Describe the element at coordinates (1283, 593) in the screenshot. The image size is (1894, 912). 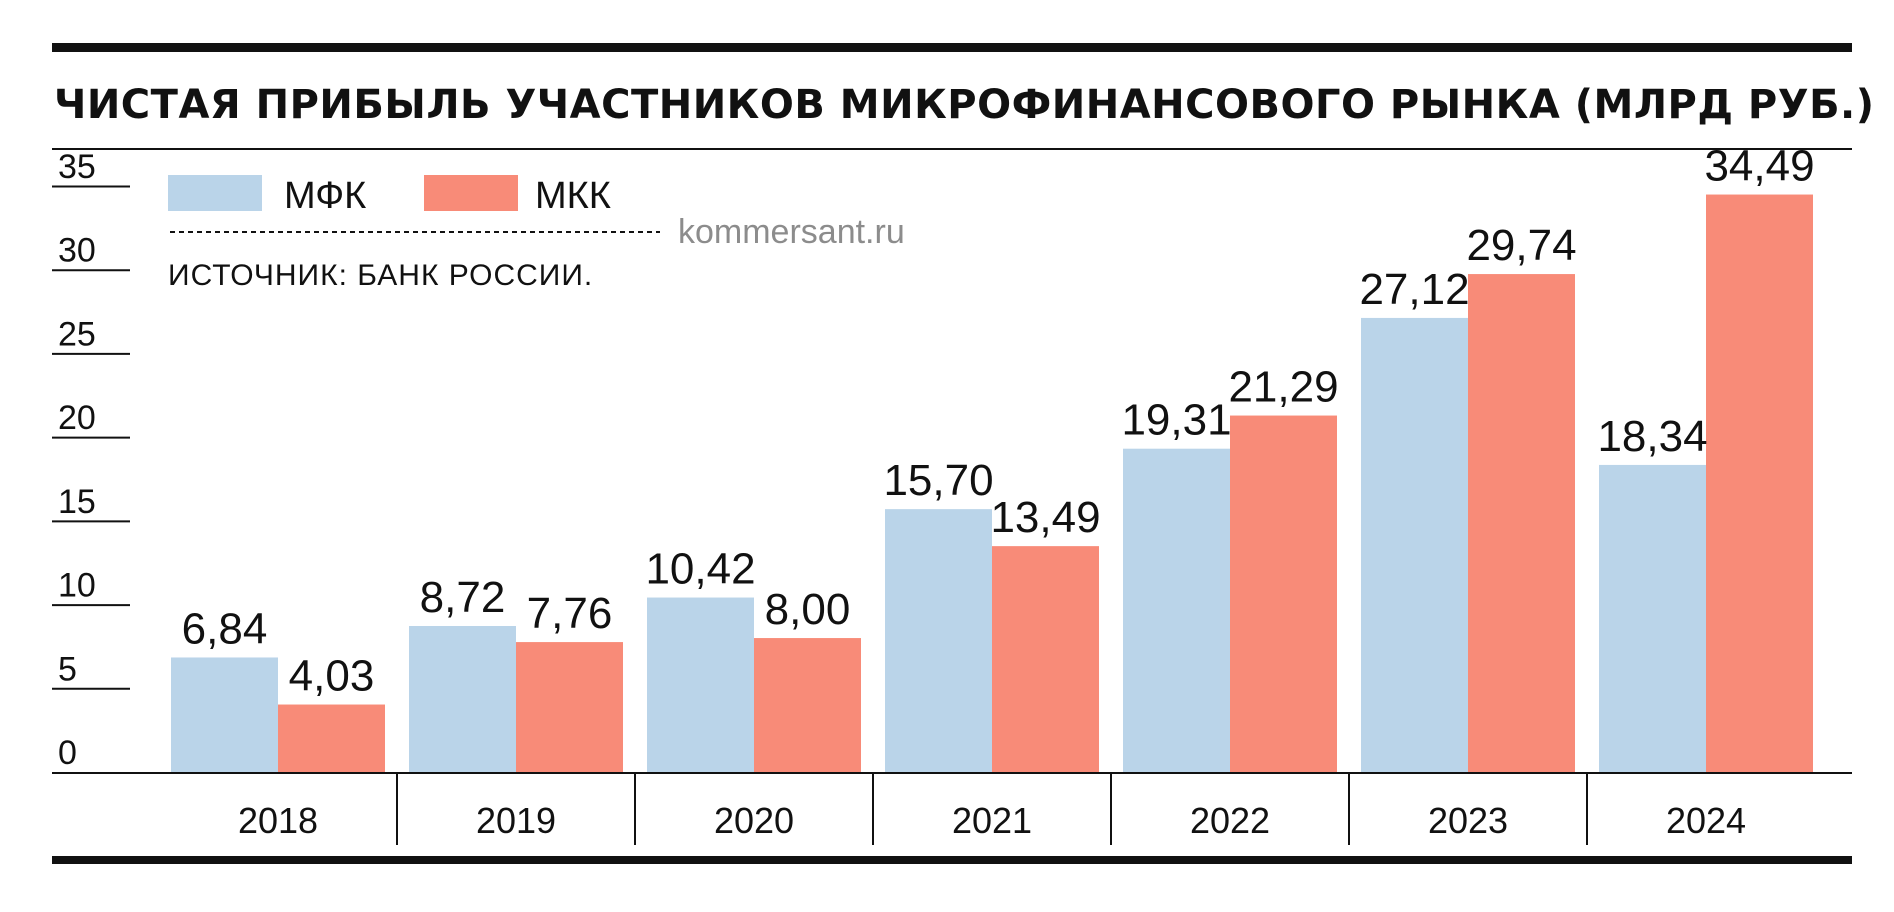
I see `bar-2022-mkk` at that location.